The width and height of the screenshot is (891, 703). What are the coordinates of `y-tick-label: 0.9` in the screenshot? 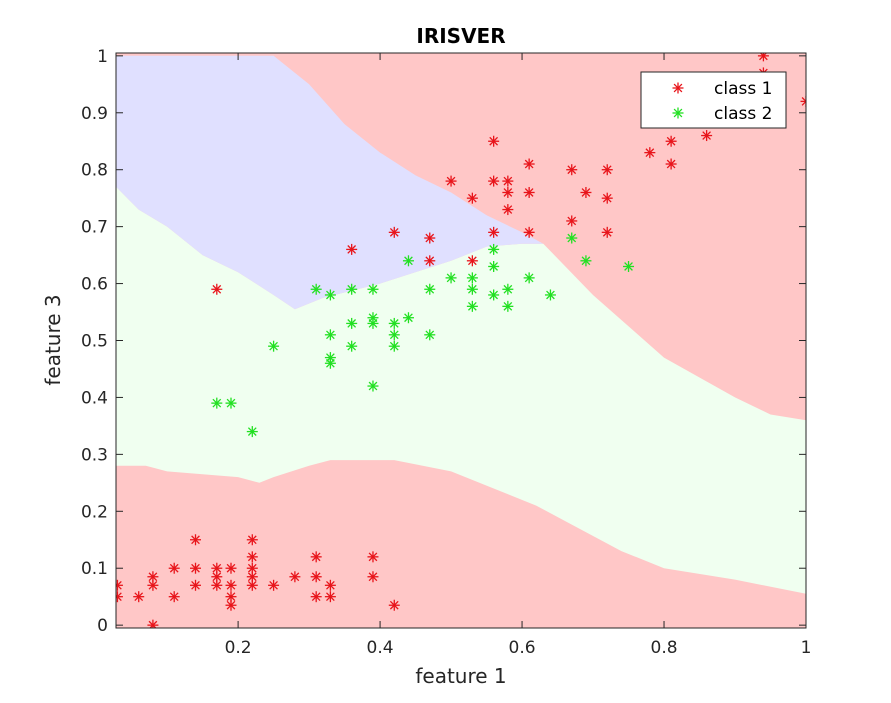 It's located at (94, 114).